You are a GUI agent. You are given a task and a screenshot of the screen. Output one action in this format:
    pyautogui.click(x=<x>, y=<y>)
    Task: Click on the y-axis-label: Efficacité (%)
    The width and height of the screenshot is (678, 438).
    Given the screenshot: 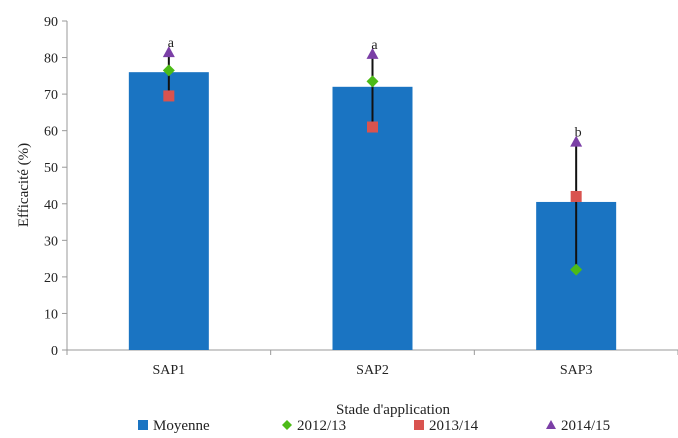 What is the action you would take?
    pyautogui.click(x=24, y=185)
    